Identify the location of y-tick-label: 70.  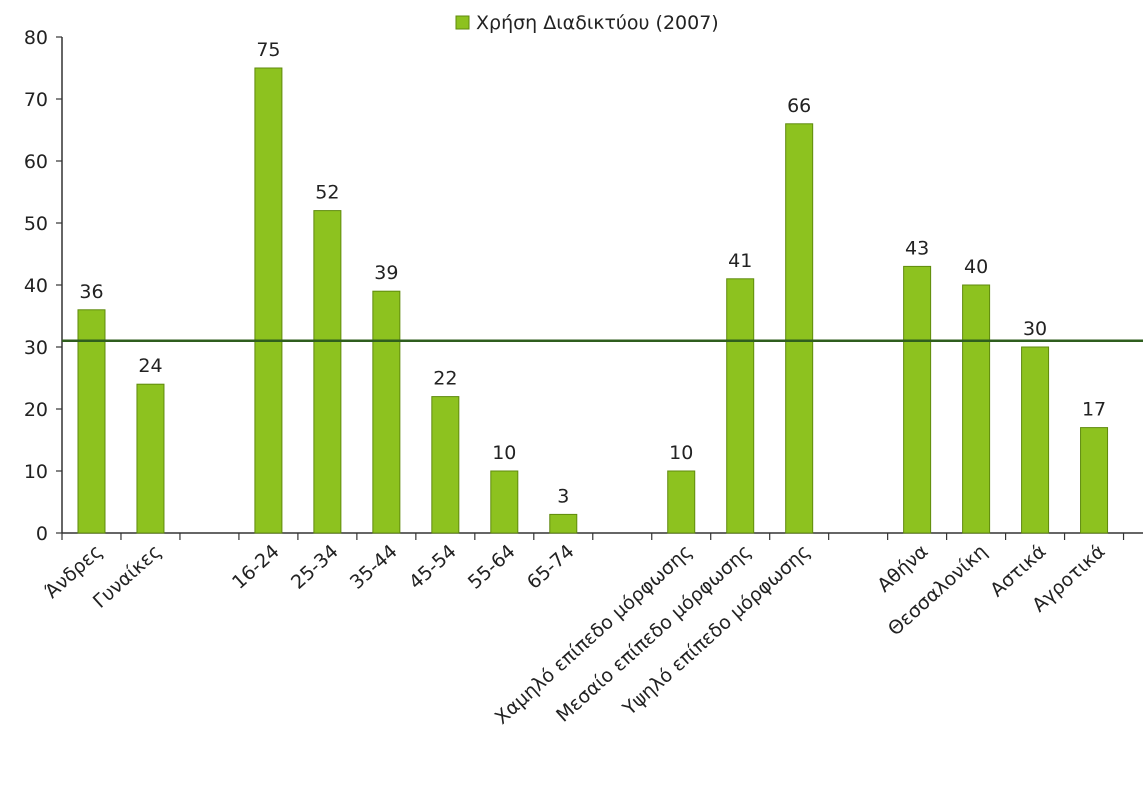
(36, 100).